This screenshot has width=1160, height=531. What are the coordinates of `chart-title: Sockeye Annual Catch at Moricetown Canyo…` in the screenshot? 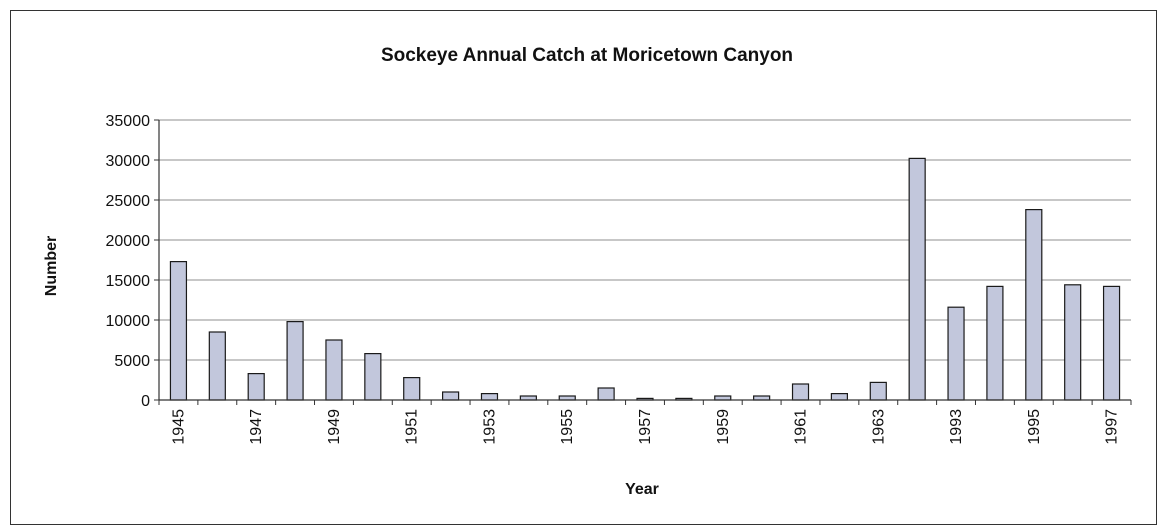 It's located at (587, 55).